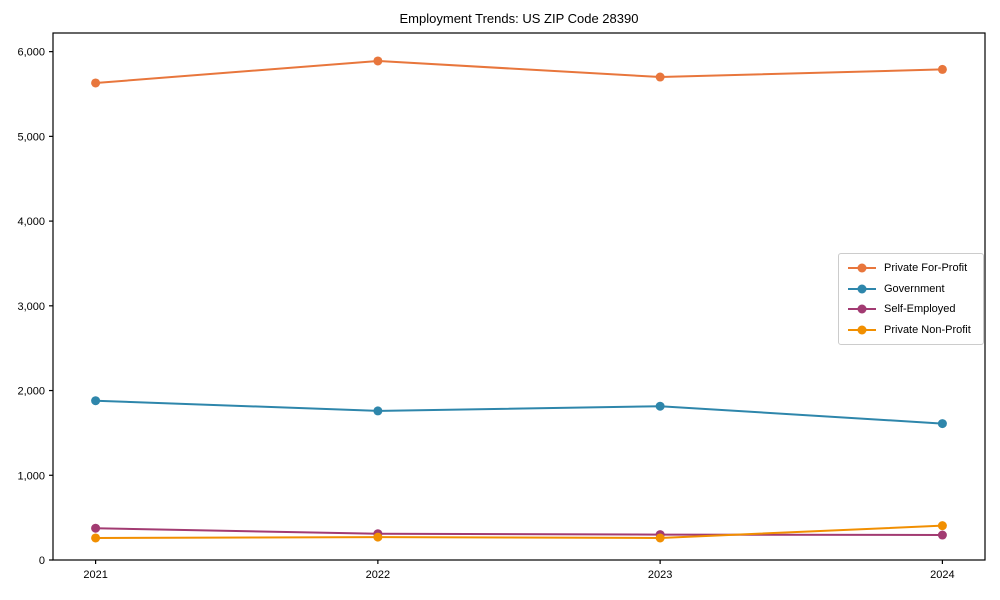  I want to click on y-tick-label: 3,000, so click(31, 307).